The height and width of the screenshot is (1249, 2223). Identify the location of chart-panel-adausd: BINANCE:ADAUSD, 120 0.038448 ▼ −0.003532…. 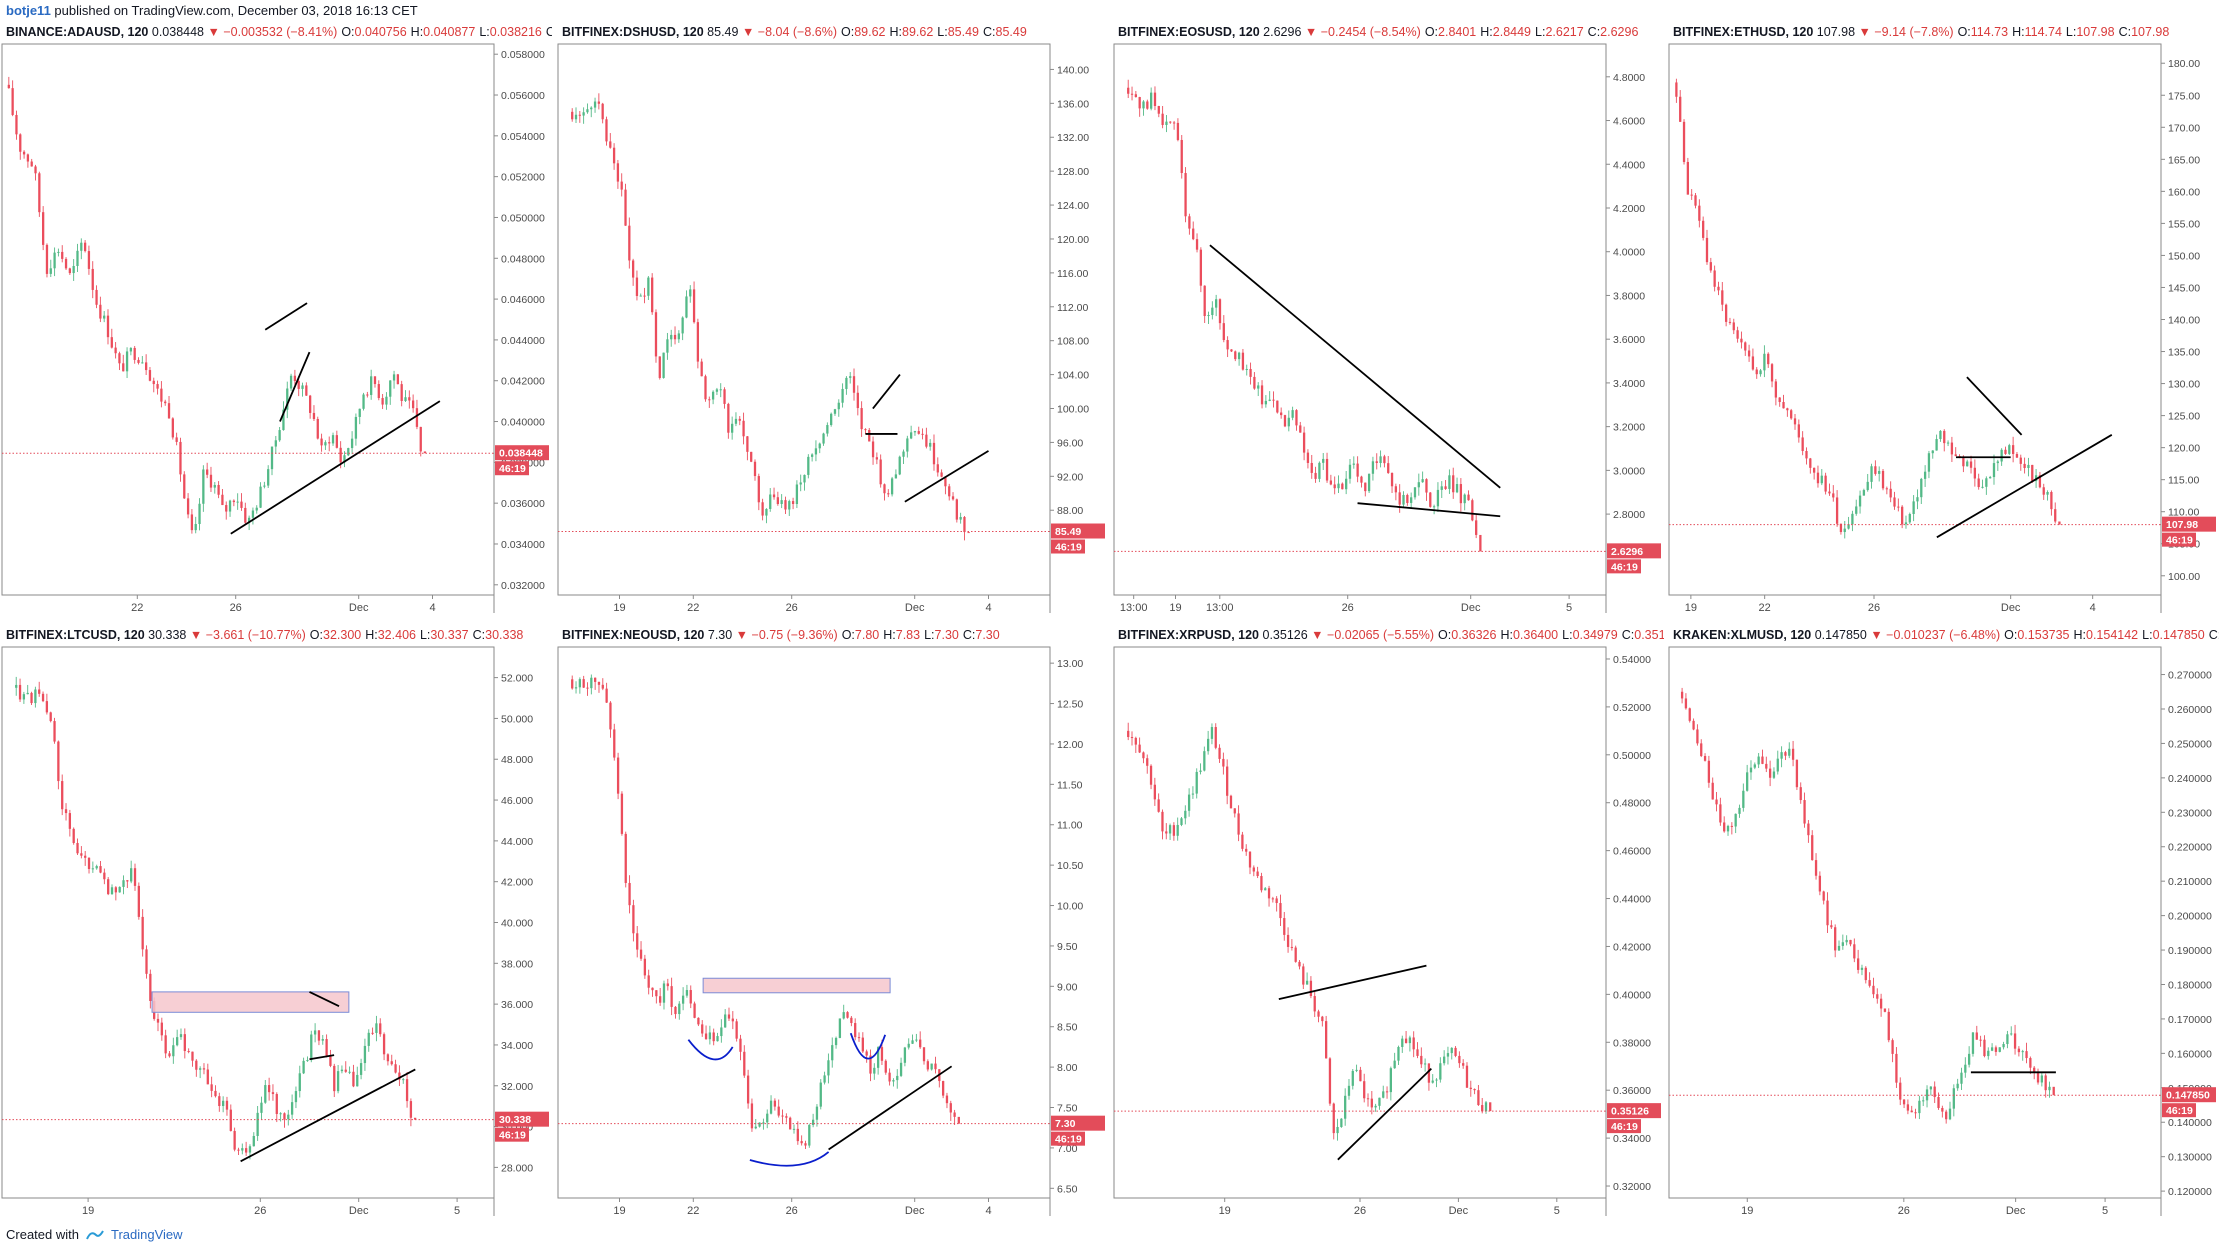
(276, 319).